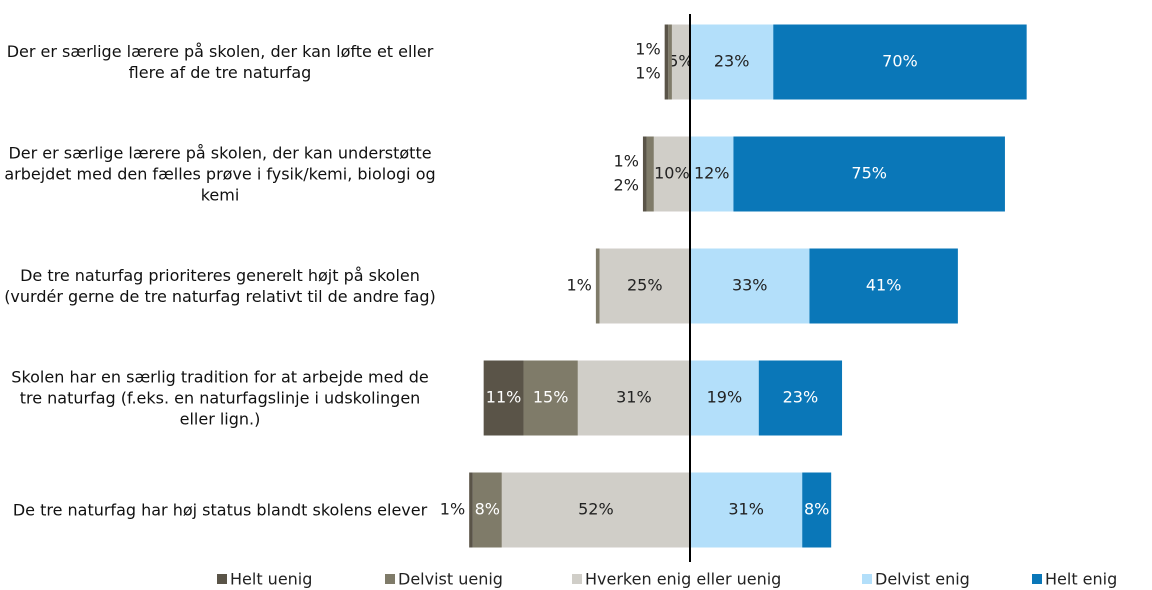  I want to click on data-label: 19%, so click(725, 397).